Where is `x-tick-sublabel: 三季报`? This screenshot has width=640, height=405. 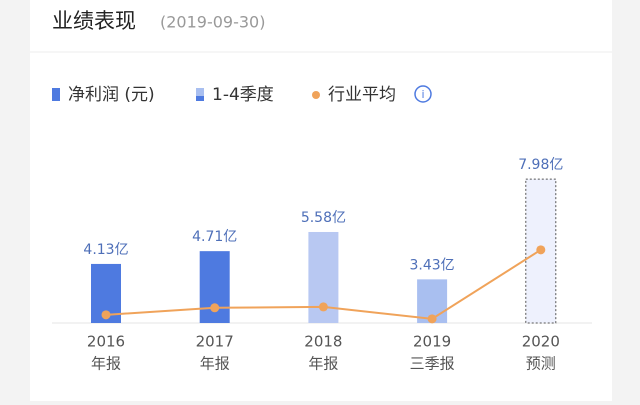 x-tick-sublabel: 三季报 is located at coordinates (432, 364).